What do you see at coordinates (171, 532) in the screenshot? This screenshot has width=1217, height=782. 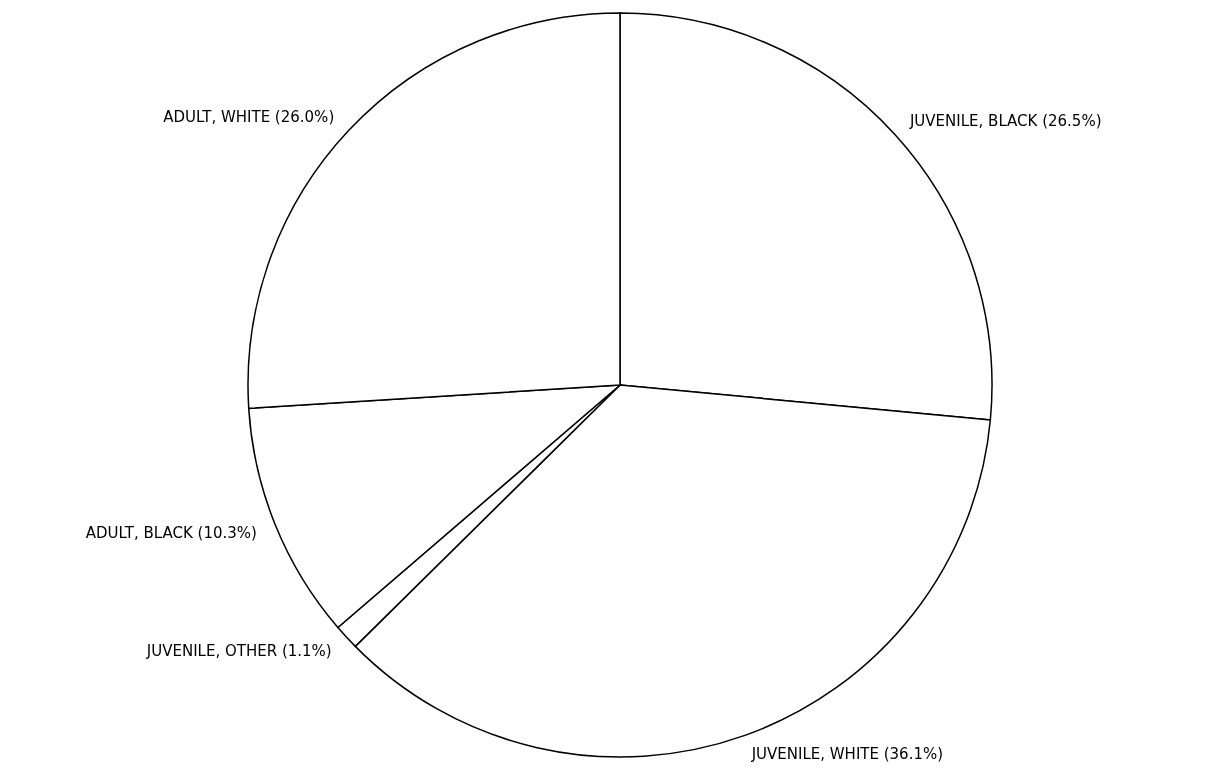 I see `slice-label: ADULT, BLACK (10.3%)` at bounding box center [171, 532].